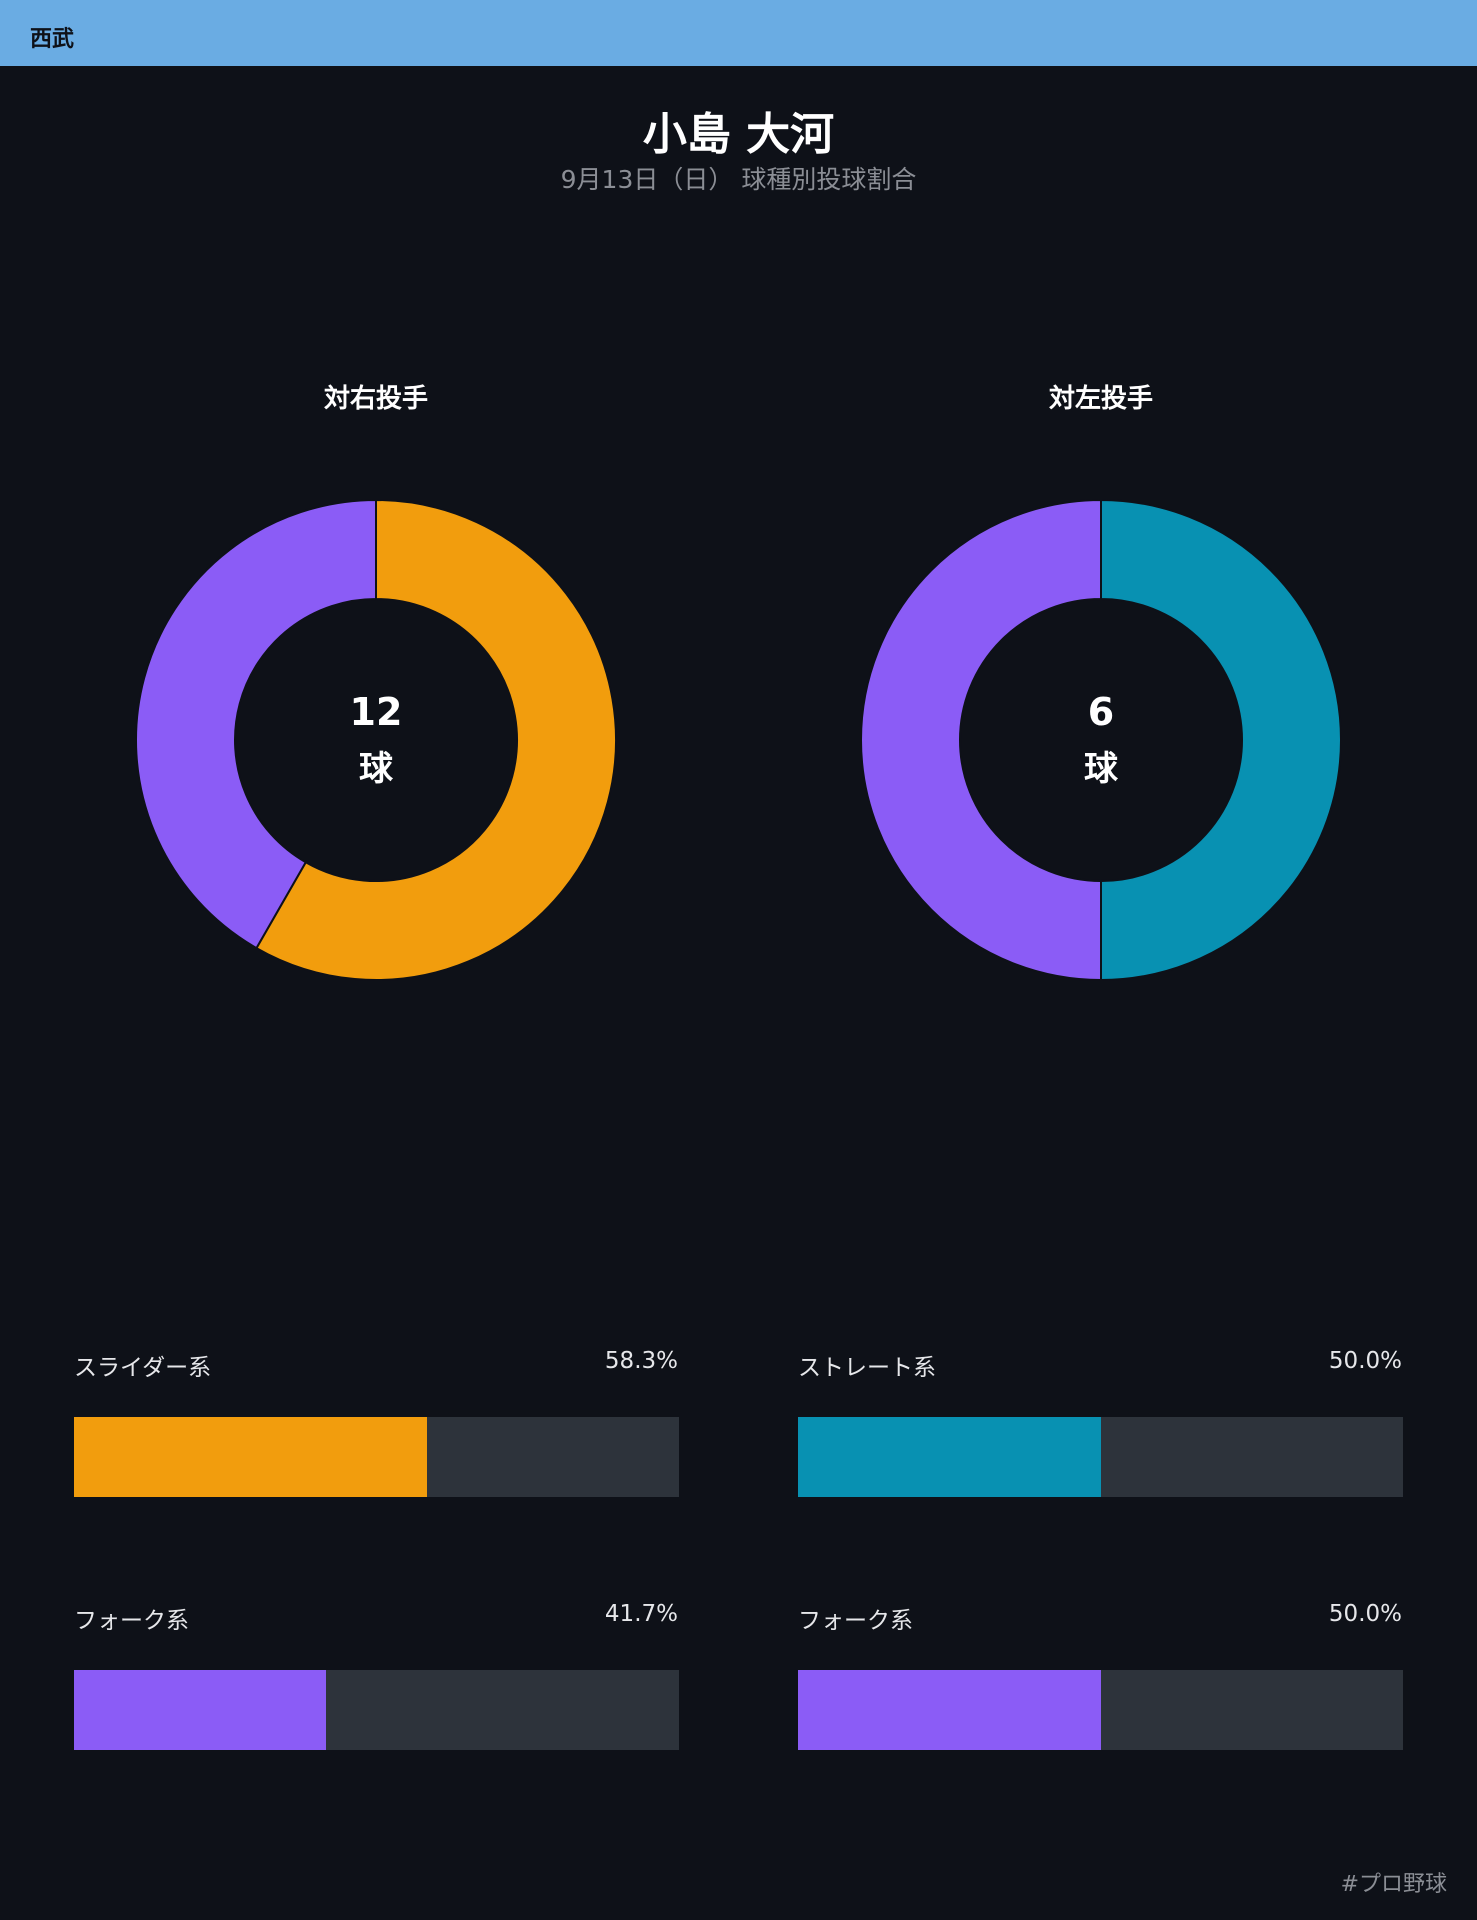  I want to click on bar-label: ストレート系, so click(867, 1368).